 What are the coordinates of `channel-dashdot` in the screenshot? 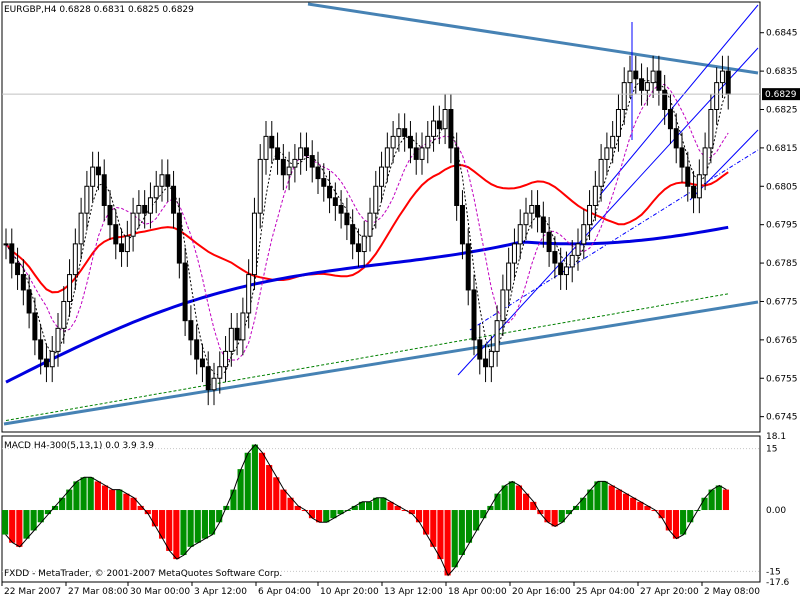 It's located at (614, 240).